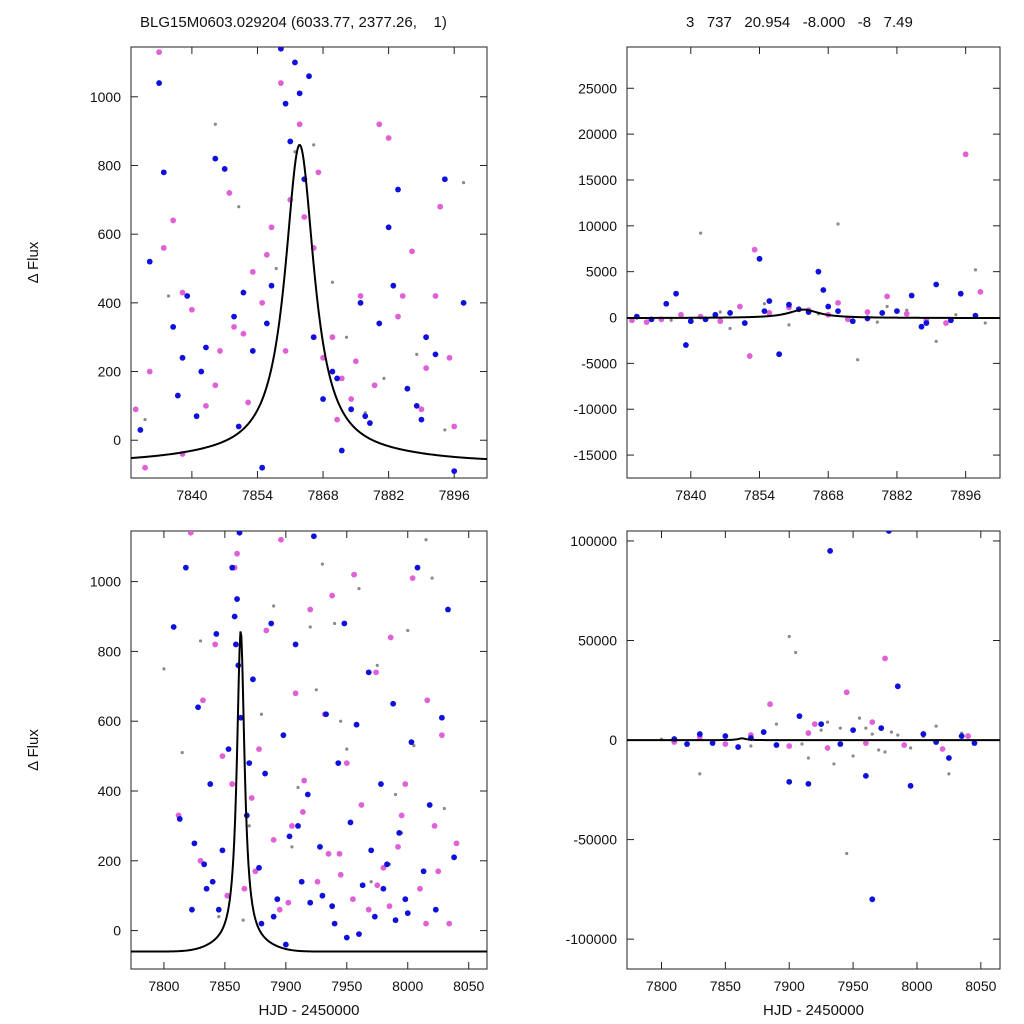 Image resolution: width=1024 pixels, height=1024 pixels. Describe the element at coordinates (224, 986) in the screenshot. I see `x-tick-label: 7850` at that location.